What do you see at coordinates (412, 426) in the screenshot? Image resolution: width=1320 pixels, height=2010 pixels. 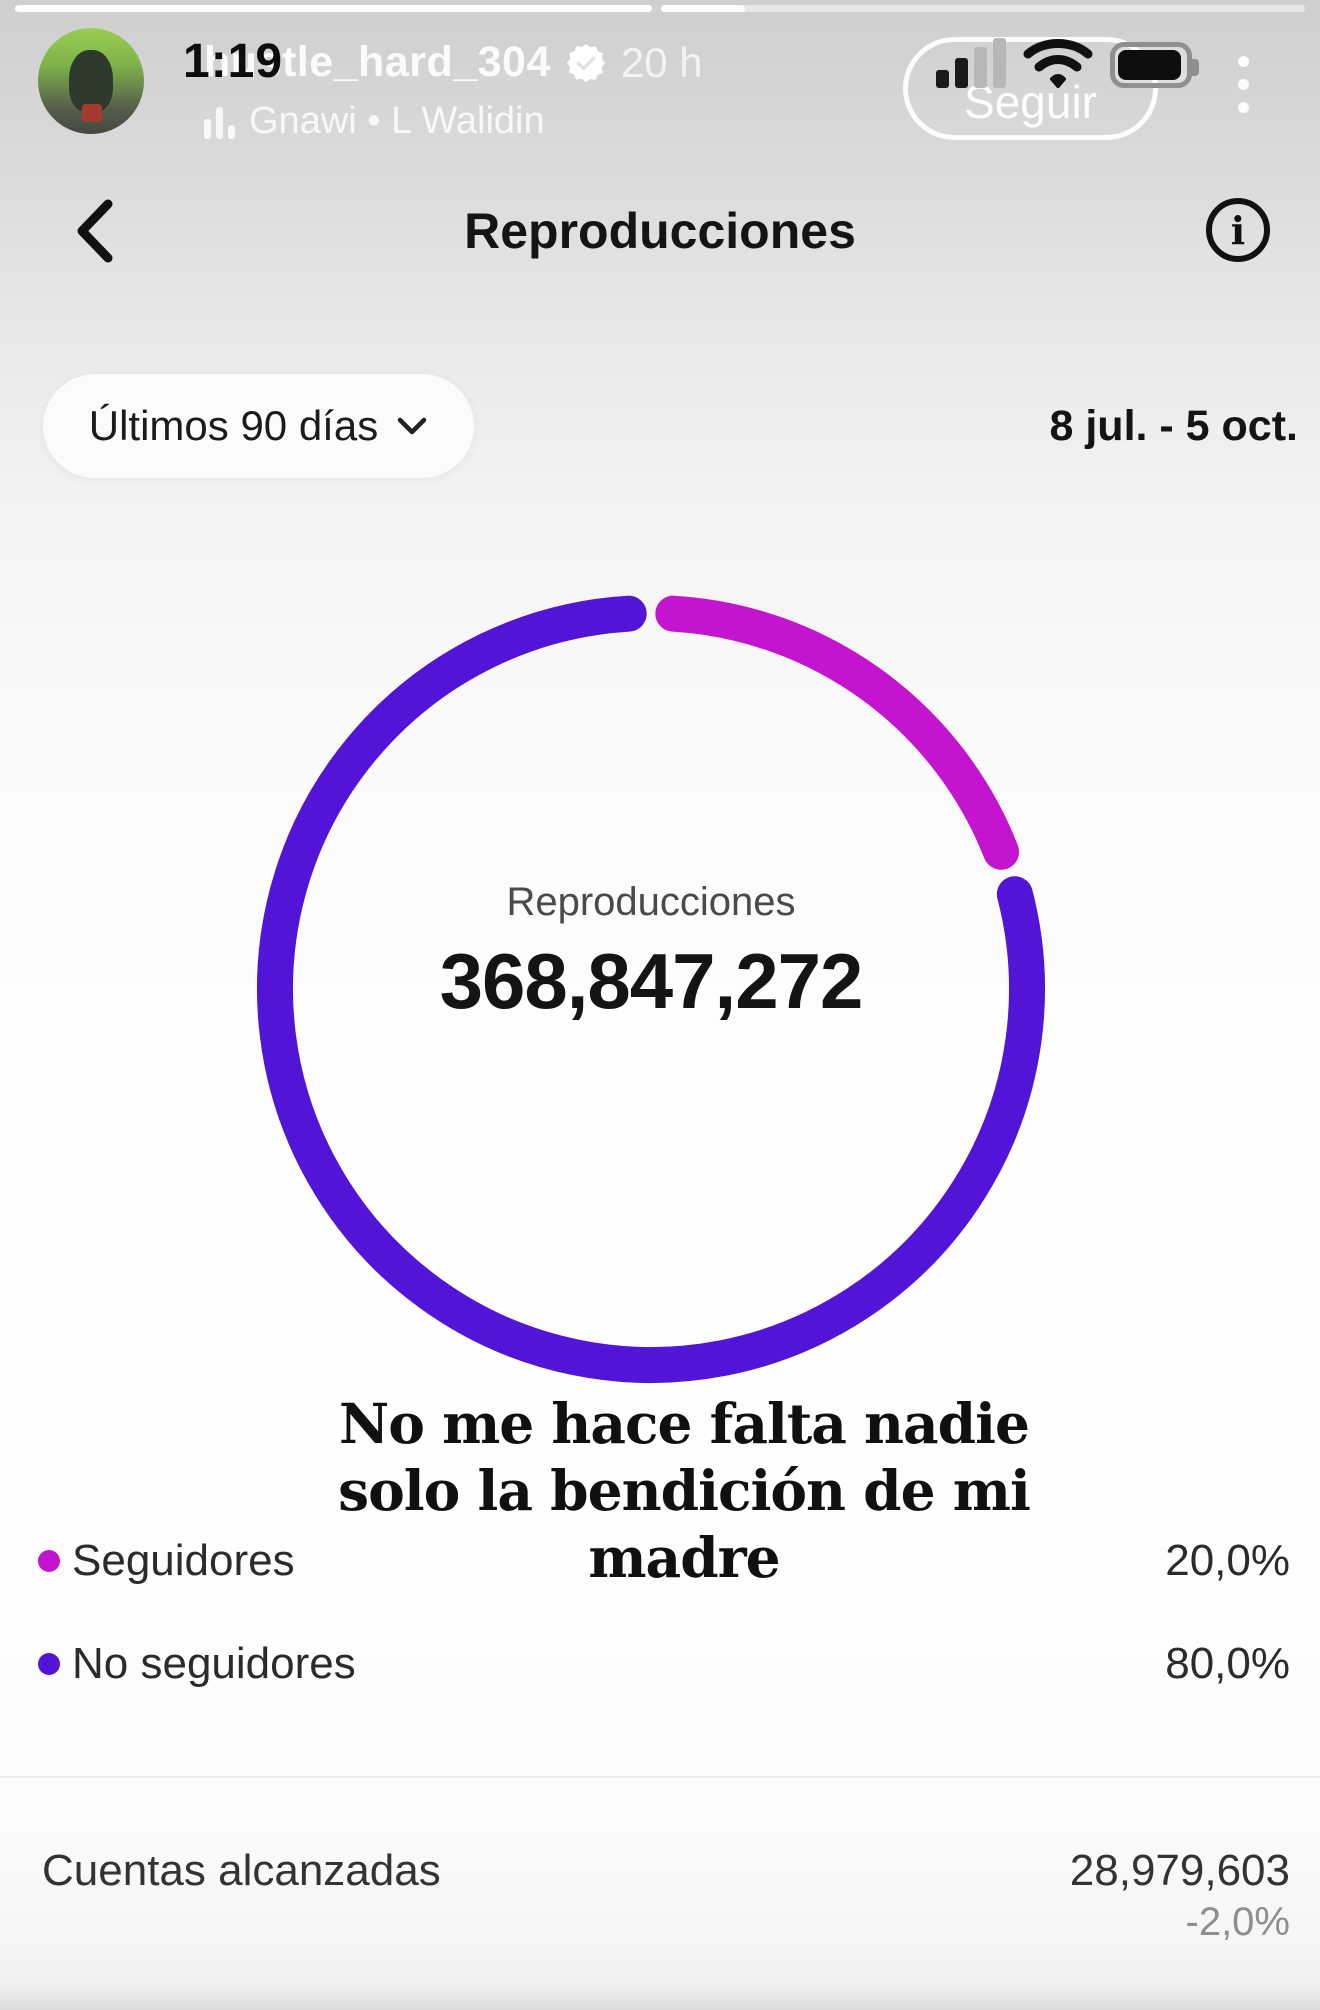 I see `chevron-down-icon` at bounding box center [412, 426].